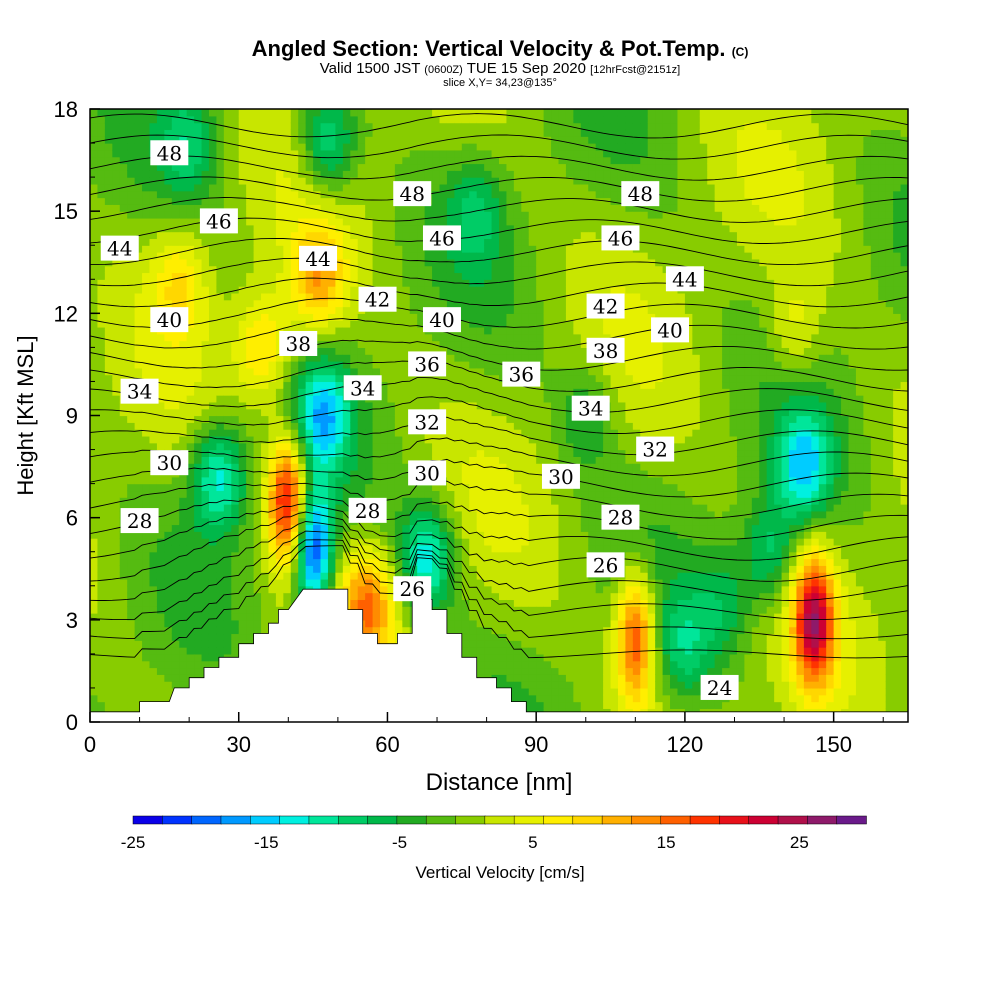 The width and height of the screenshot is (1000, 1000). What do you see at coordinates (66, 109) in the screenshot?
I see `y-tick-label: 18` at bounding box center [66, 109].